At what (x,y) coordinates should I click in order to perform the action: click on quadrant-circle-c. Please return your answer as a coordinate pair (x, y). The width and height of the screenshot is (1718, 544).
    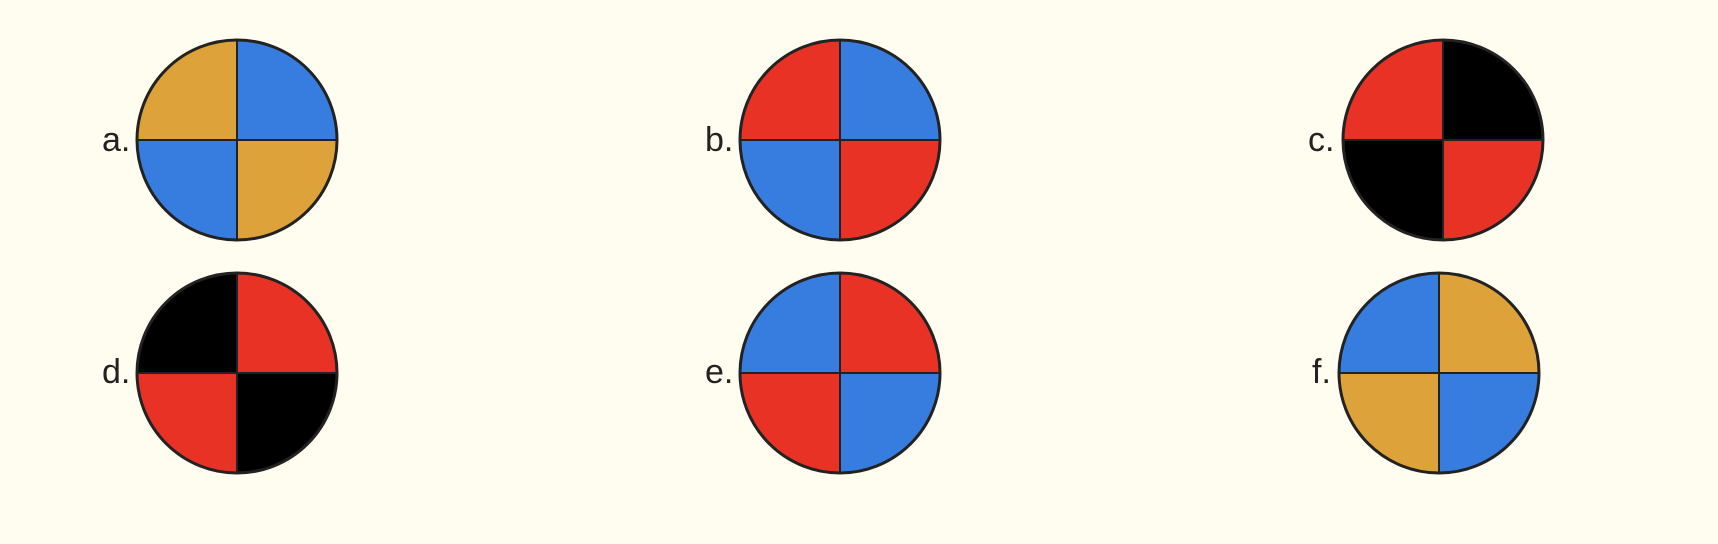
    Looking at the image, I should click on (1443, 140).